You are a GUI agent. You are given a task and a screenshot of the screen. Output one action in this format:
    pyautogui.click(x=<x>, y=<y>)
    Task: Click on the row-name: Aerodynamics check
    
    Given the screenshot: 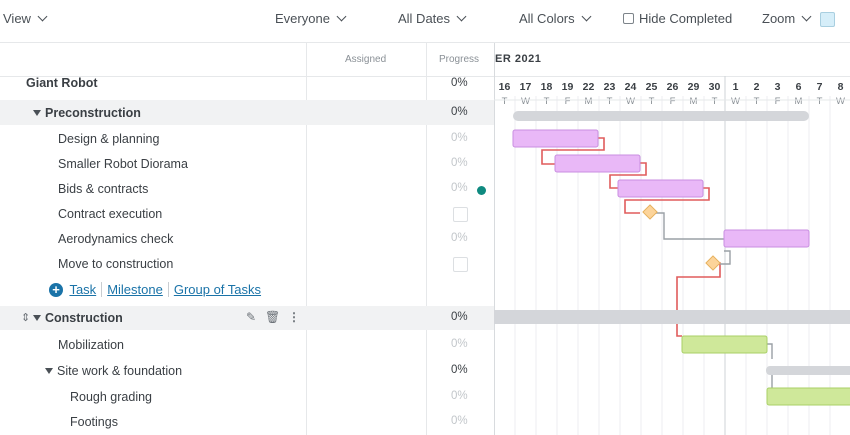 What is the action you would take?
    pyautogui.click(x=116, y=239)
    